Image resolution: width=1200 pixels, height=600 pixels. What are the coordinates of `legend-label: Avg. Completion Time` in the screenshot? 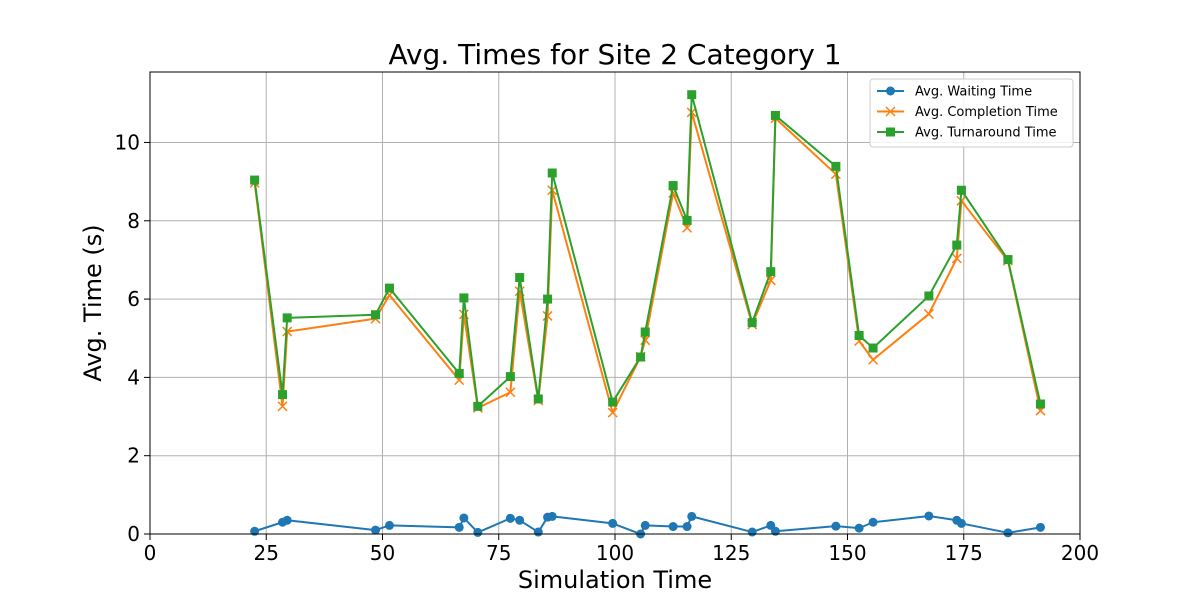 It's located at (986, 112).